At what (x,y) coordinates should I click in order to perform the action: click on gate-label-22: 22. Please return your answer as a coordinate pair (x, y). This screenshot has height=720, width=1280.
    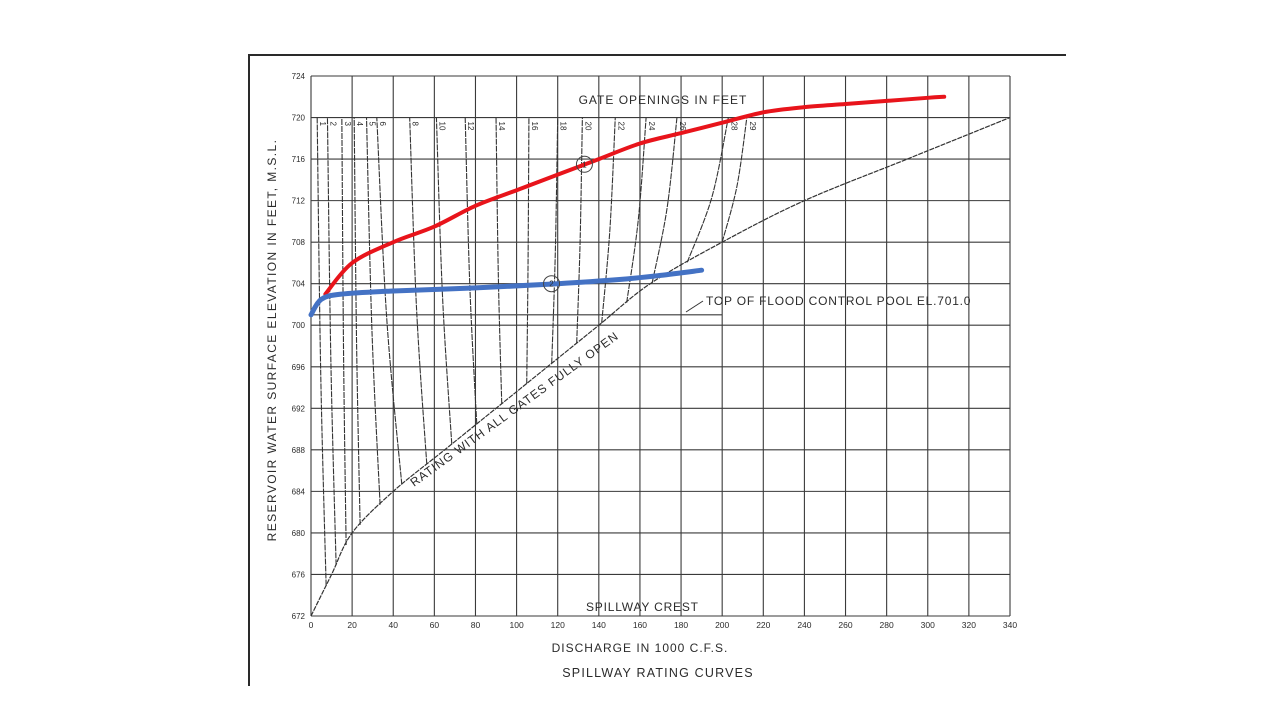
    Looking at the image, I should click on (620, 126).